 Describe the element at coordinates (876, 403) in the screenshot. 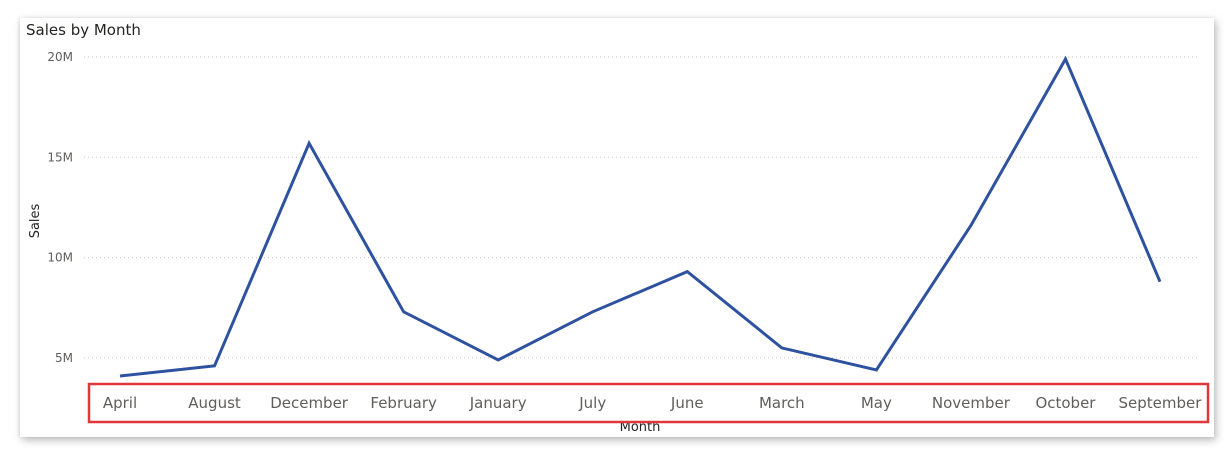

I see `x-tick-label: May` at that location.